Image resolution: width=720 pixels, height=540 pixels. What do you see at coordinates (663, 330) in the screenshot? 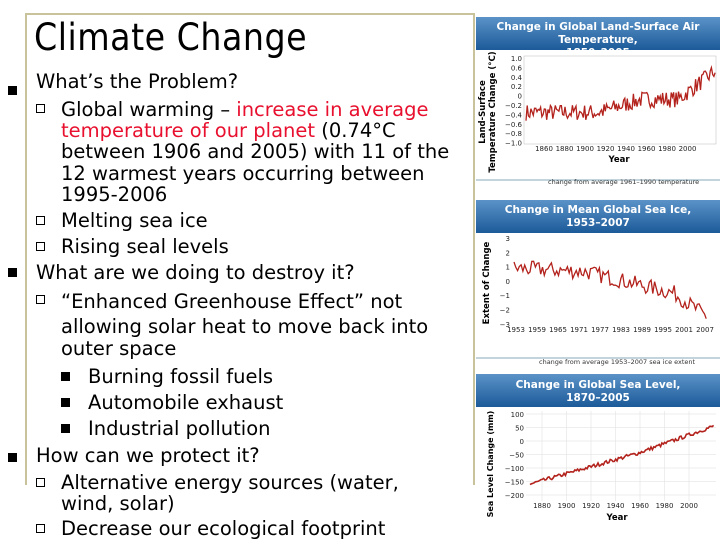
I see `chart-2-xtick-label: 1995` at bounding box center [663, 330].